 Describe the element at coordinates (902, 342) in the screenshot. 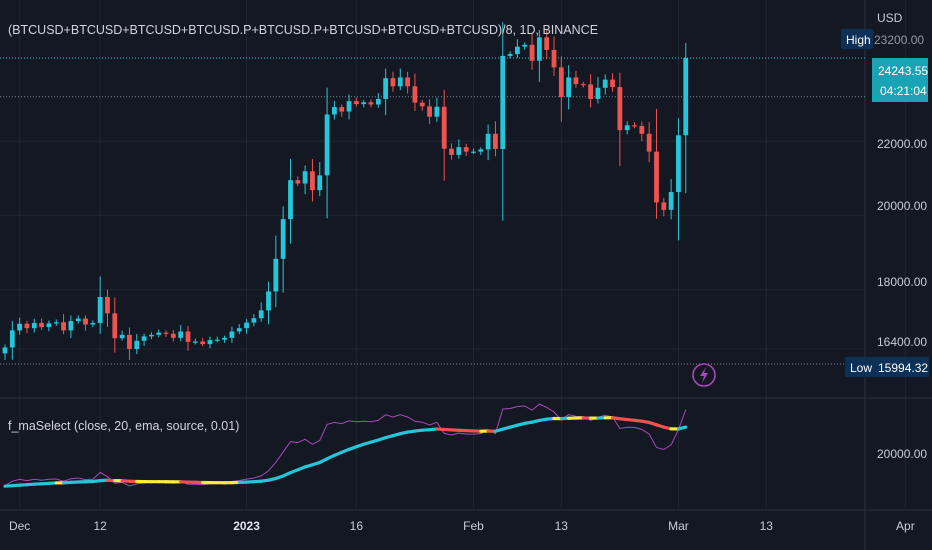

I see `price-label-16400: 16400.00` at that location.